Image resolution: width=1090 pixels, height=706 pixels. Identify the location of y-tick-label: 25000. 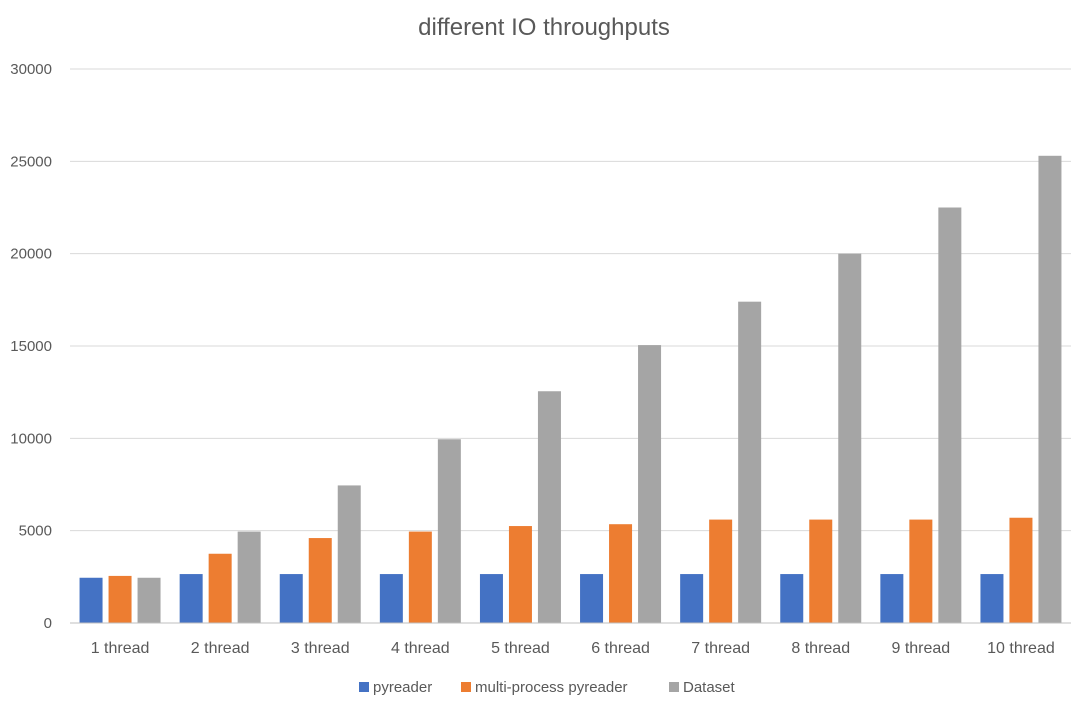
(31, 161).